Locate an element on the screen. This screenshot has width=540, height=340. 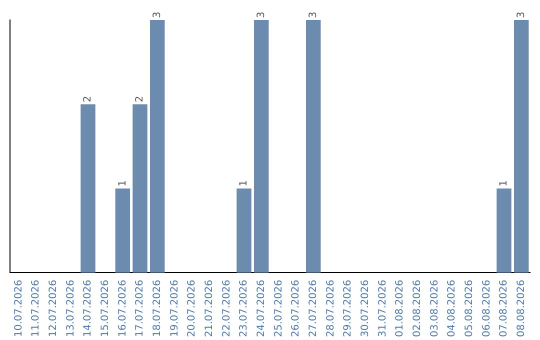
x-tick-label: 12.07.2026 is located at coordinates (53, 309).